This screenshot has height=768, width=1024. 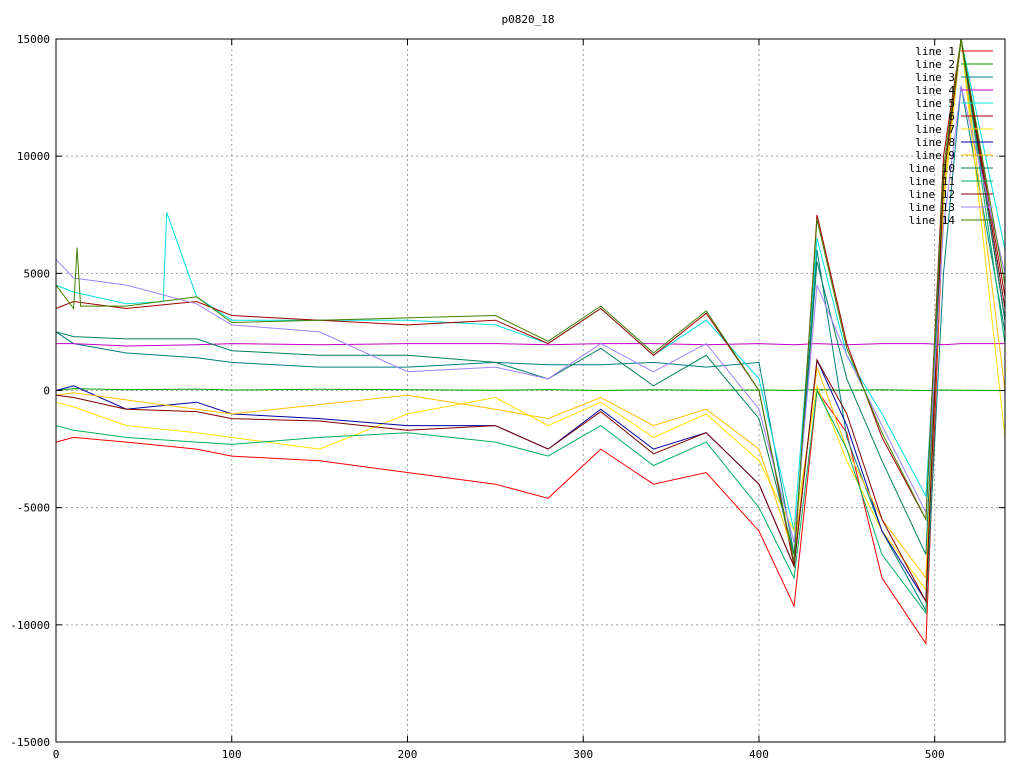 What do you see at coordinates (30, 742) in the screenshot?
I see `y-tick-label: -15000` at bounding box center [30, 742].